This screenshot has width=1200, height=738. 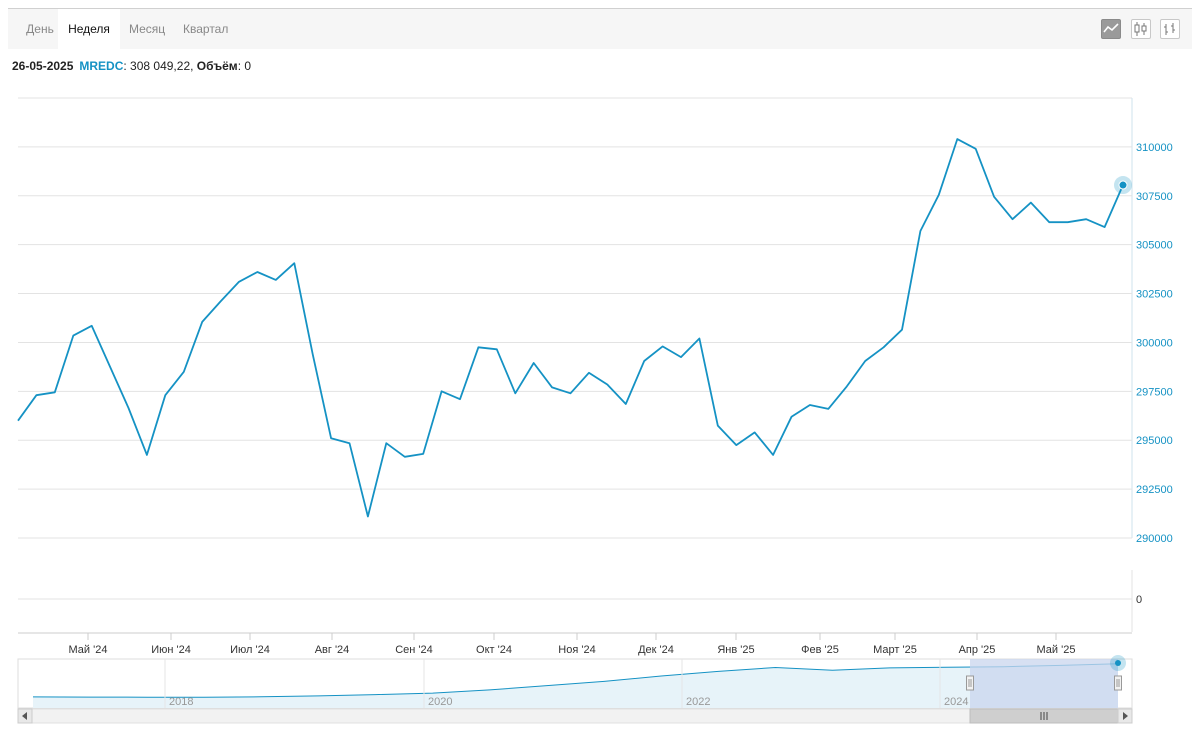 What do you see at coordinates (895, 650) in the screenshot?
I see `x-tick-label: Март '25` at bounding box center [895, 650].